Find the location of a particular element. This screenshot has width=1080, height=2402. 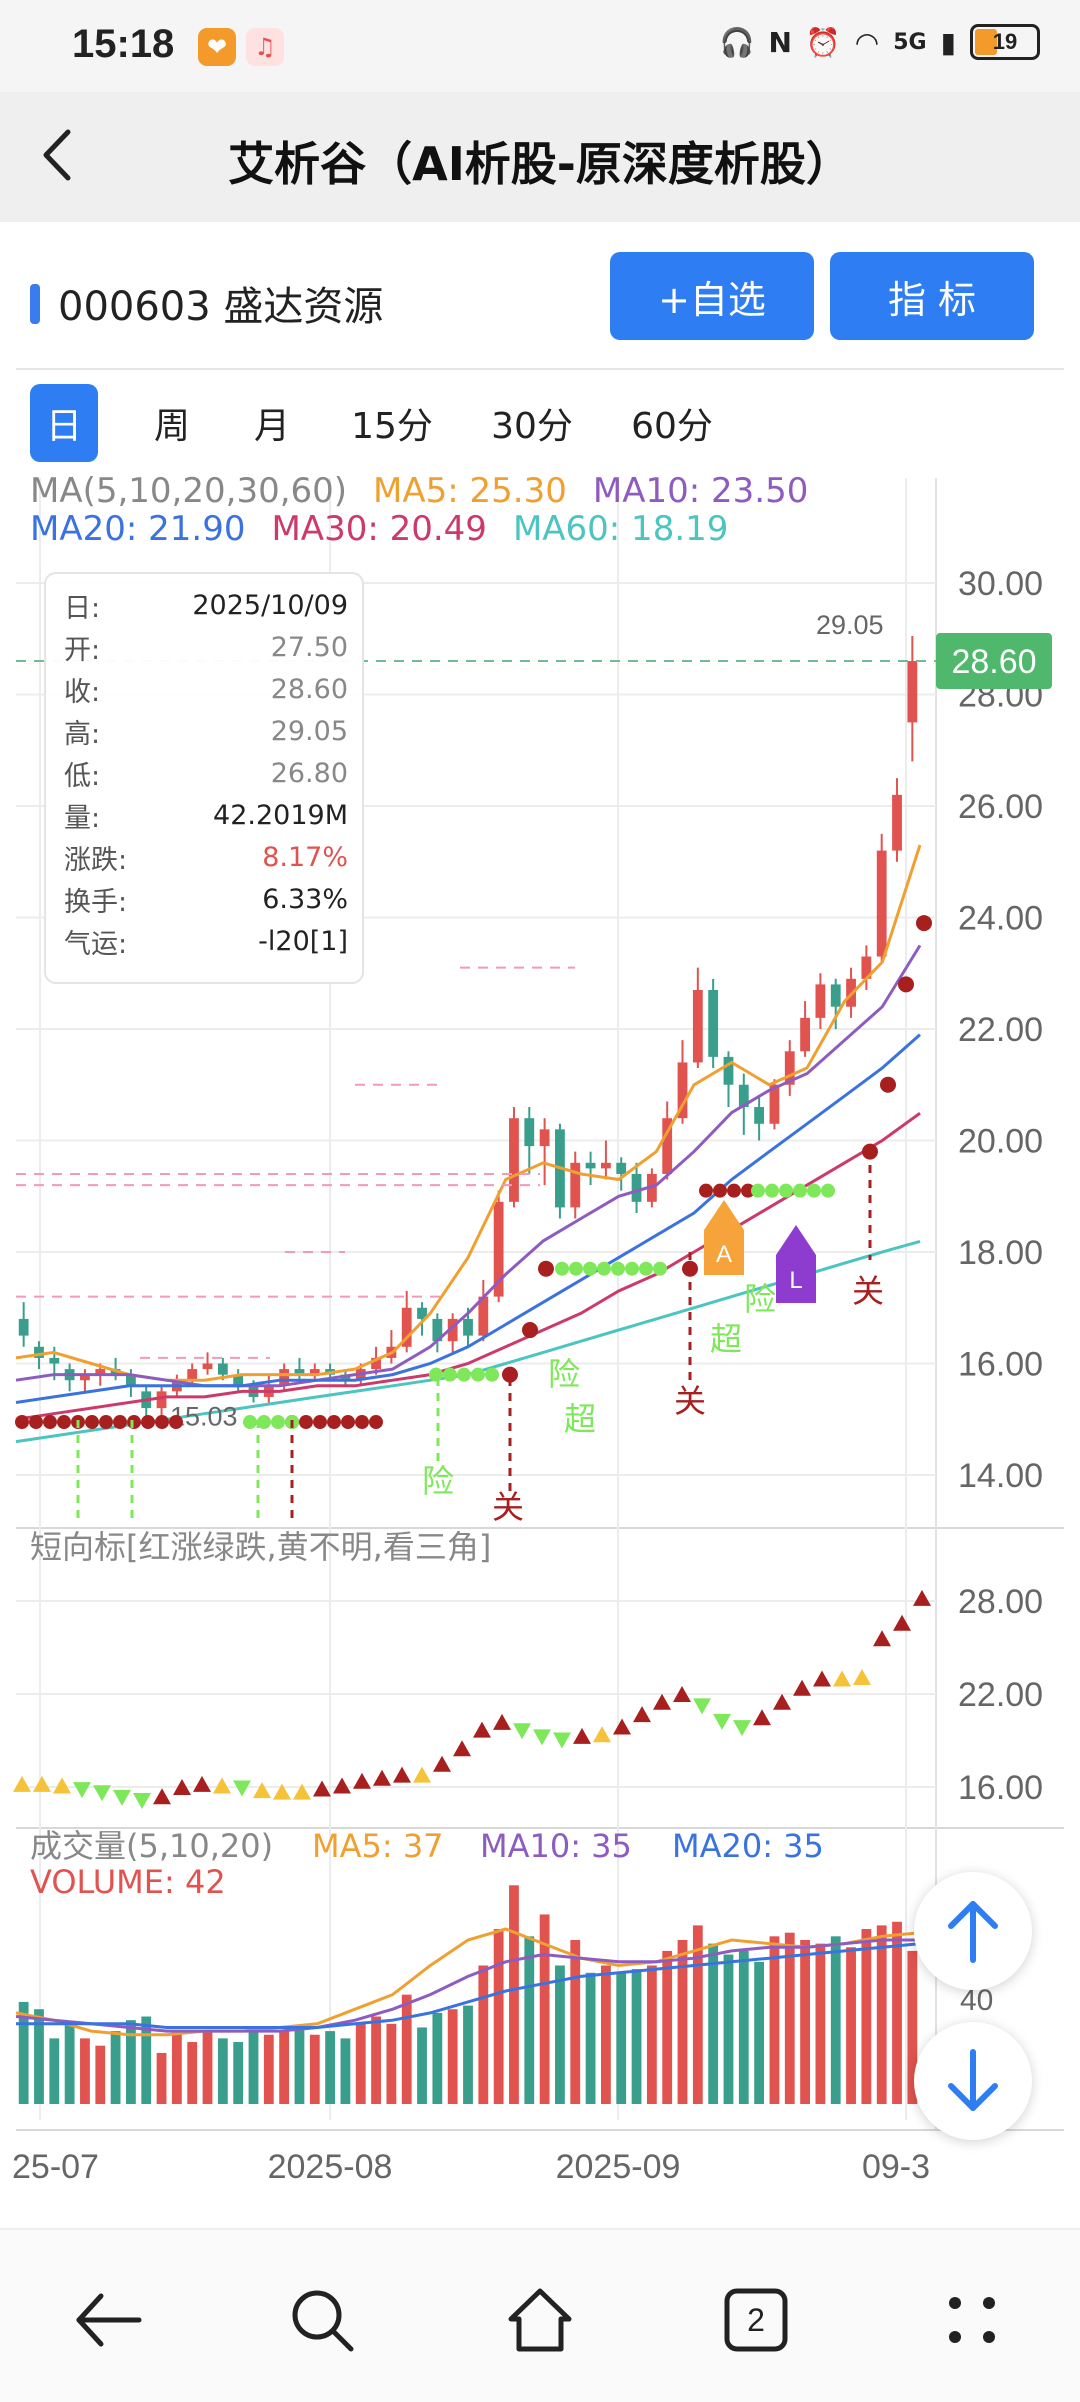

period-tabs: 日 周 月 15分 30分 60分 is located at coordinates (386, 423).